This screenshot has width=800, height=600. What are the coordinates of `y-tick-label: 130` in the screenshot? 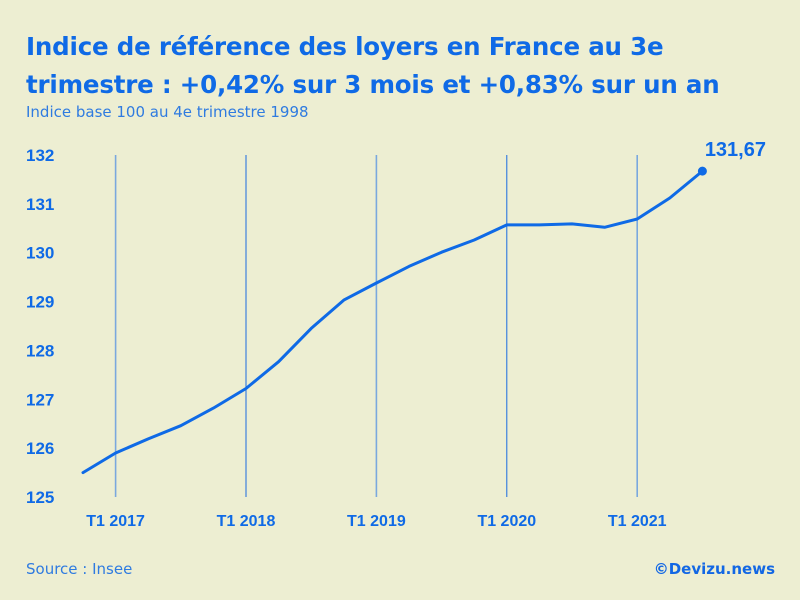 It's located at (40, 253).